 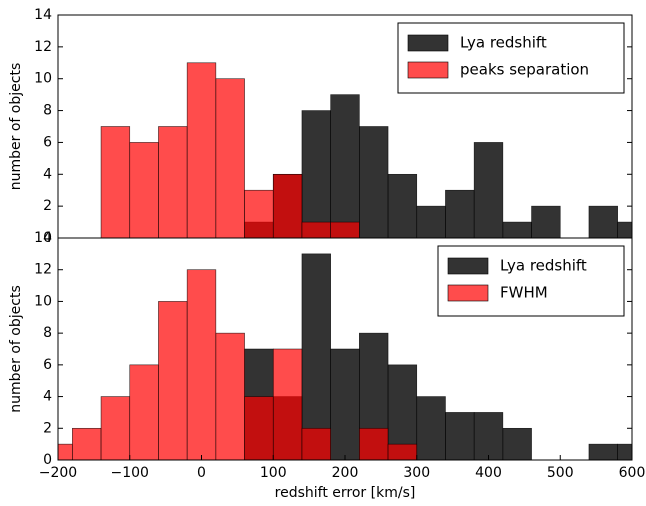 I want to click on x-tick-label: 300, so click(x=416, y=473).